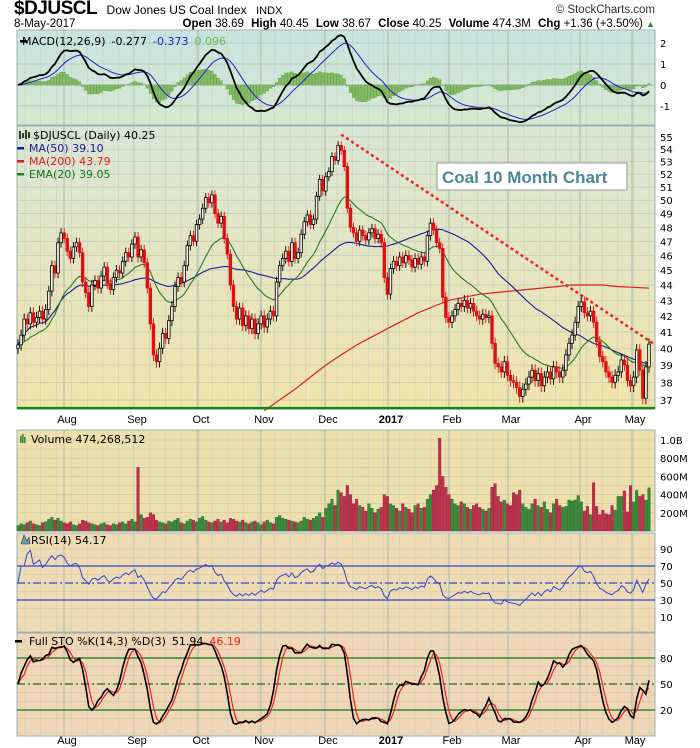 The image size is (700, 748). What do you see at coordinates (94, 135) in the screenshot?
I see `price-legend-title: $DJUSCL (Daily) 40.25` at bounding box center [94, 135].